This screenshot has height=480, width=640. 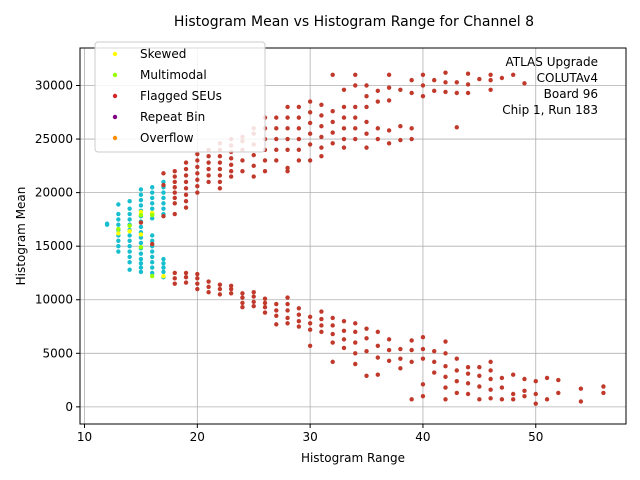 I want to click on y-tick-label: 15000, so click(x=54, y=246).